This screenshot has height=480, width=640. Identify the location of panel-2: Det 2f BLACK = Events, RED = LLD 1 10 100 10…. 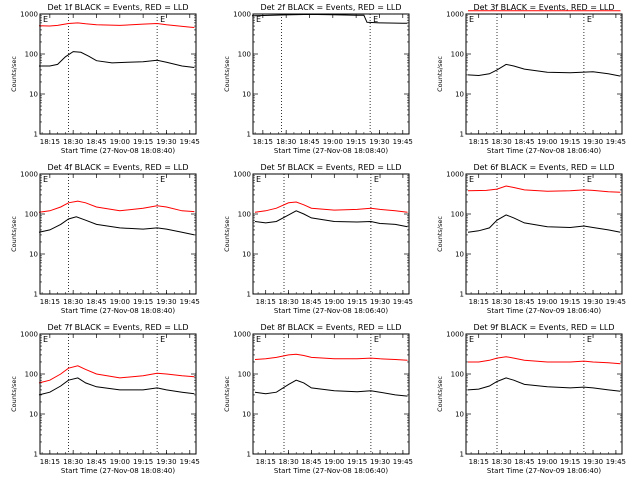
(318, 79).